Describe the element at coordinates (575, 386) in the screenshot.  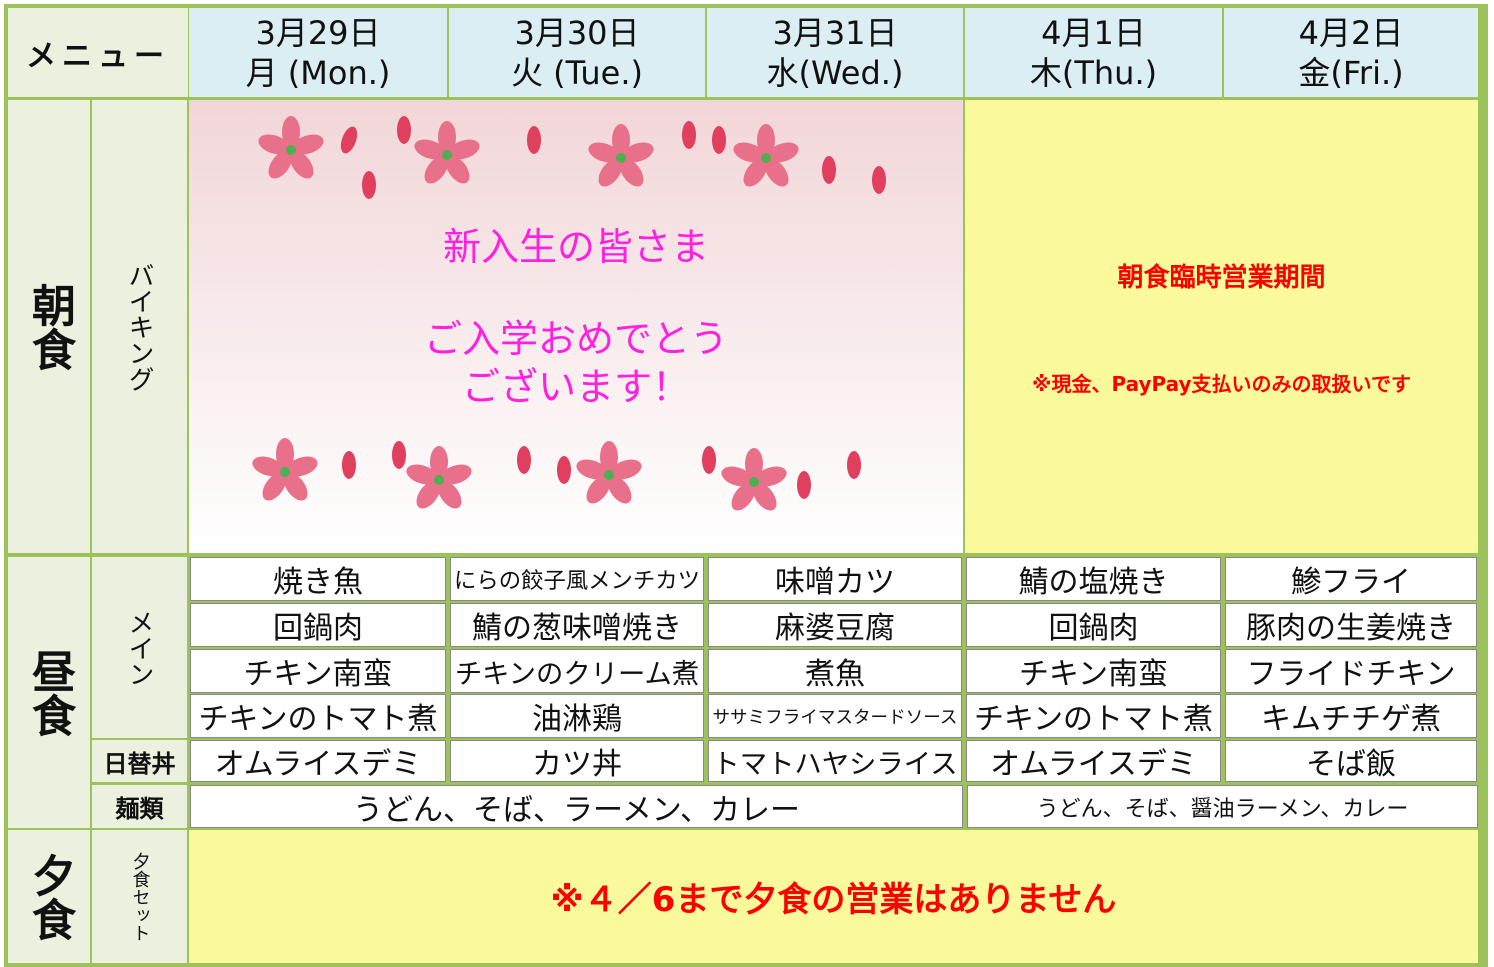
I see `welcome-line: ございます！` at that location.